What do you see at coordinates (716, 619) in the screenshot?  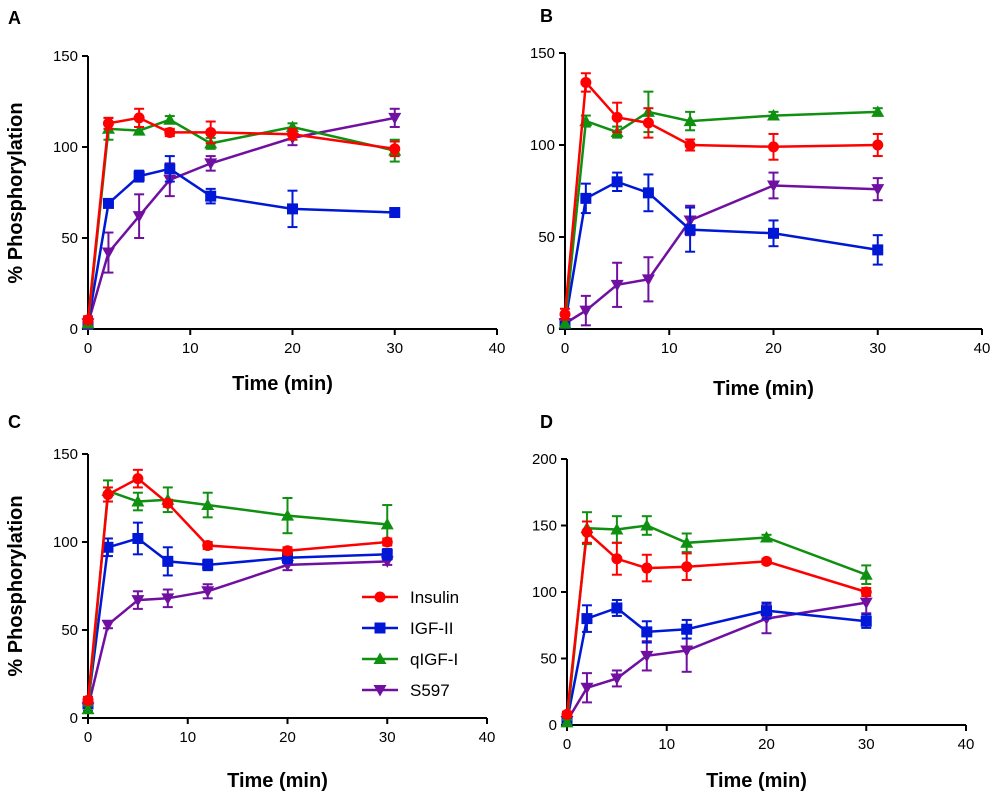 I see `series-qigf-i` at bounding box center [716, 619].